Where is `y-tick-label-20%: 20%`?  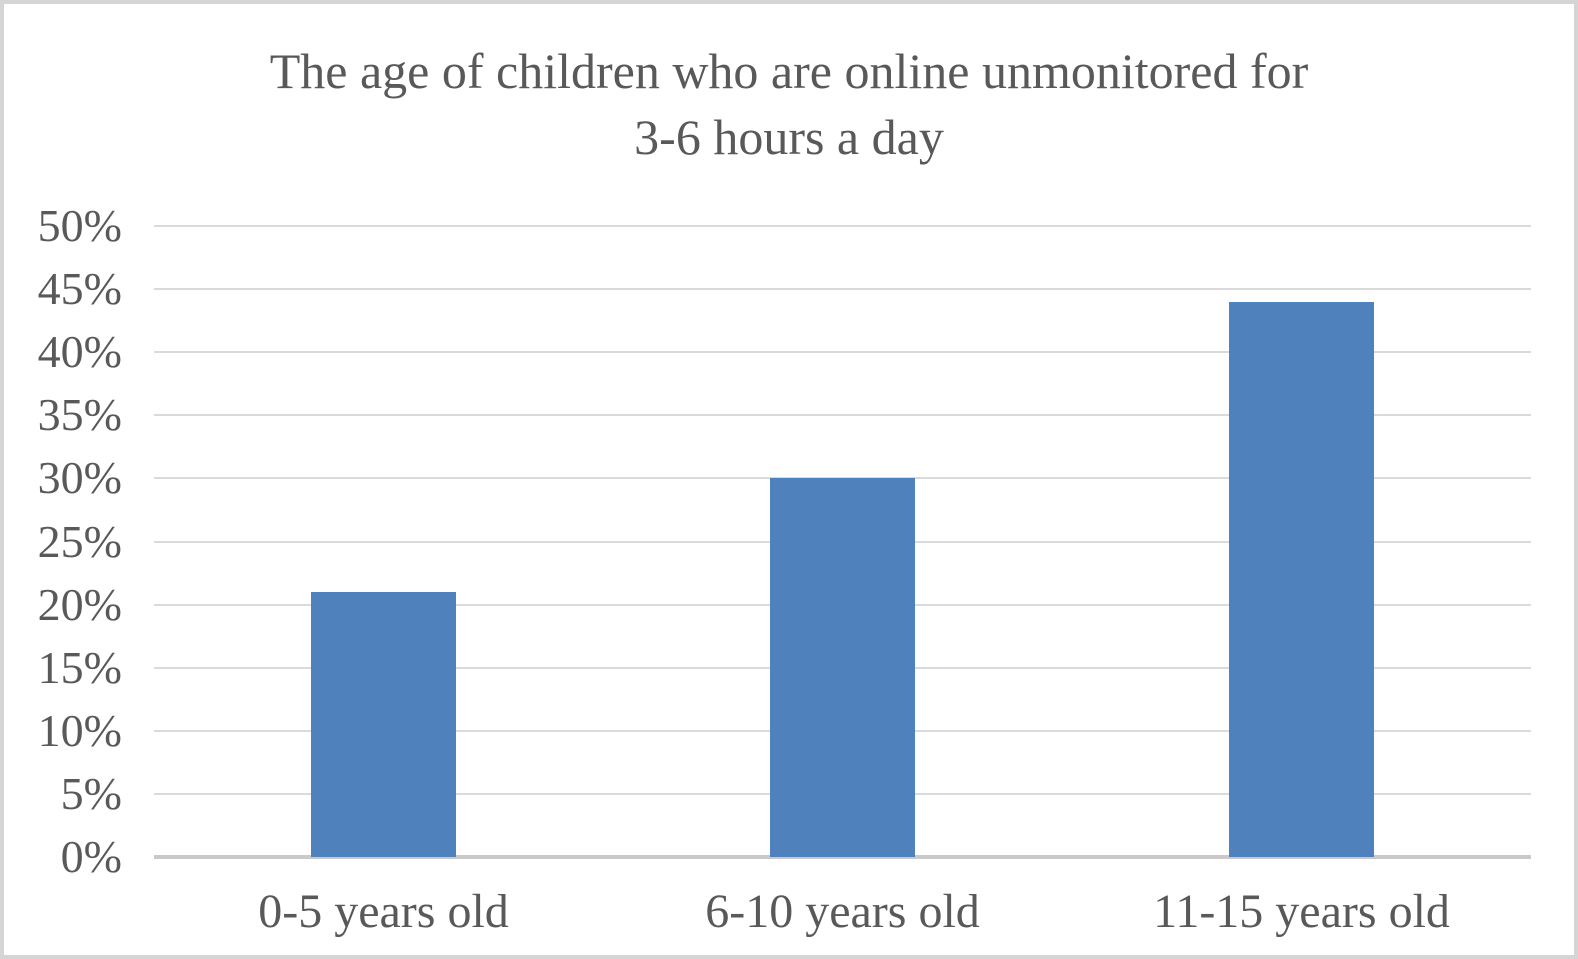
y-tick-label-20%: 20% is located at coordinates (79, 604).